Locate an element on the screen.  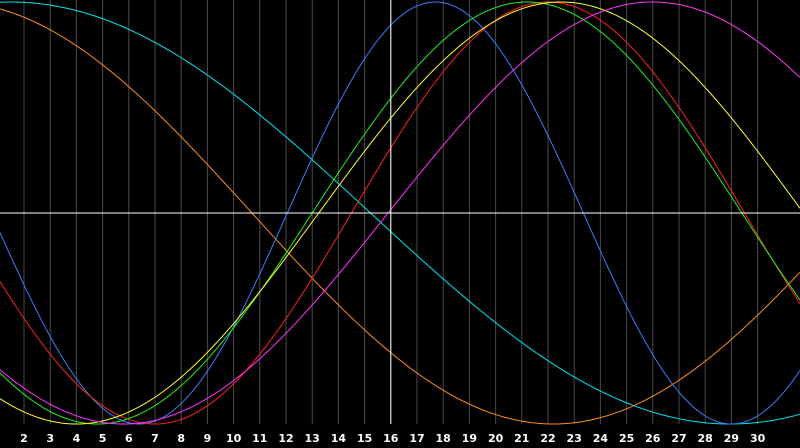
x-tick-label-2: 2 is located at coordinates (24, 438).